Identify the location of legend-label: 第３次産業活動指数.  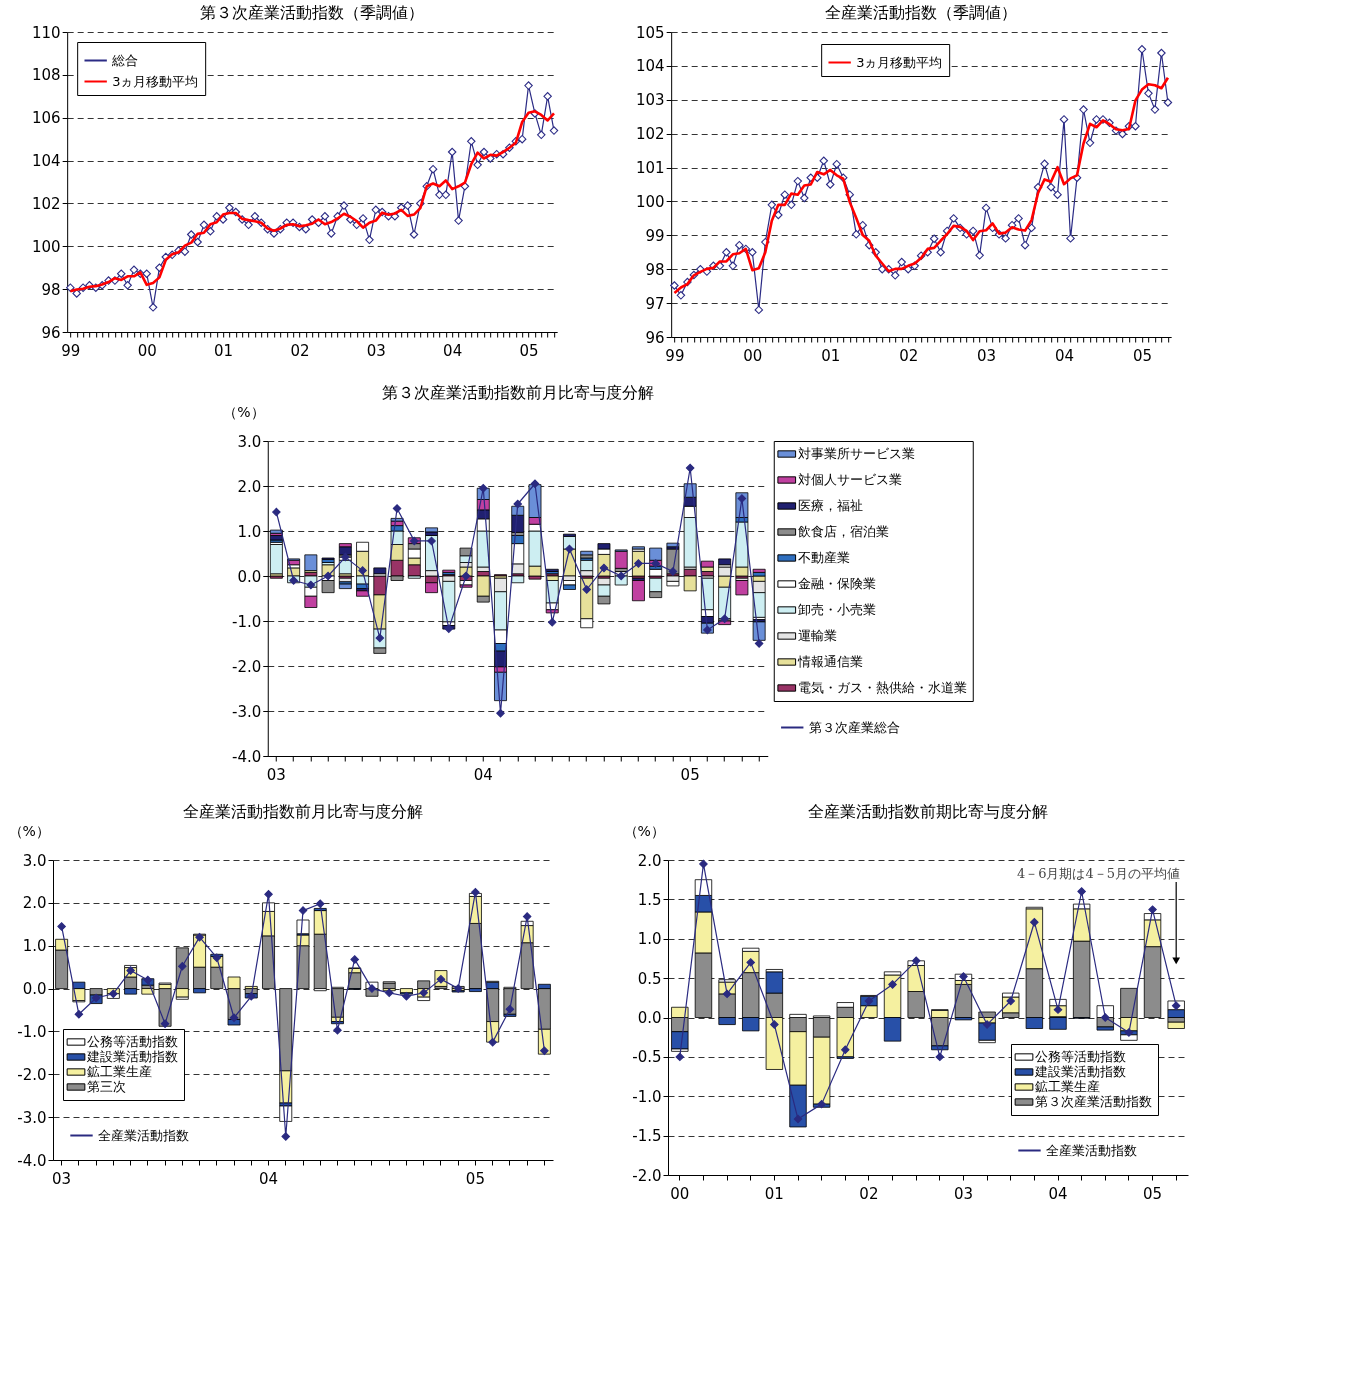
(1093, 1101).